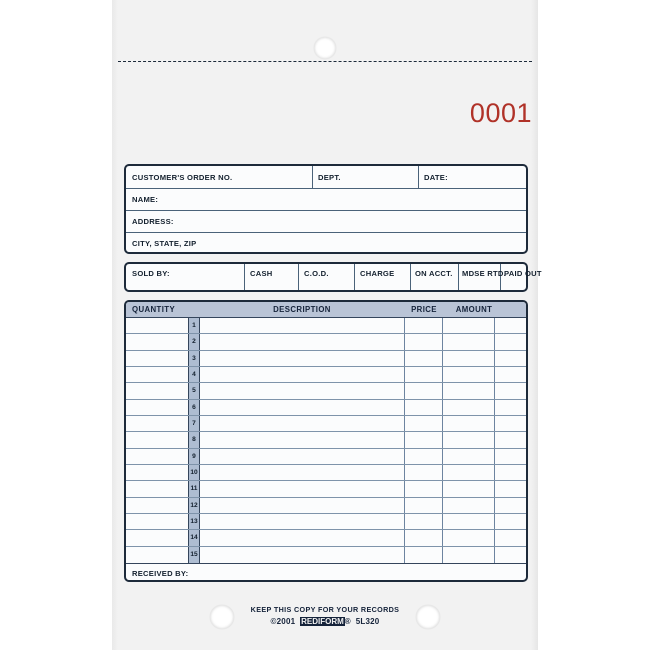 The image size is (650, 650). Describe the element at coordinates (424, 309) in the screenshot. I see `header-price: PRICE` at that location.